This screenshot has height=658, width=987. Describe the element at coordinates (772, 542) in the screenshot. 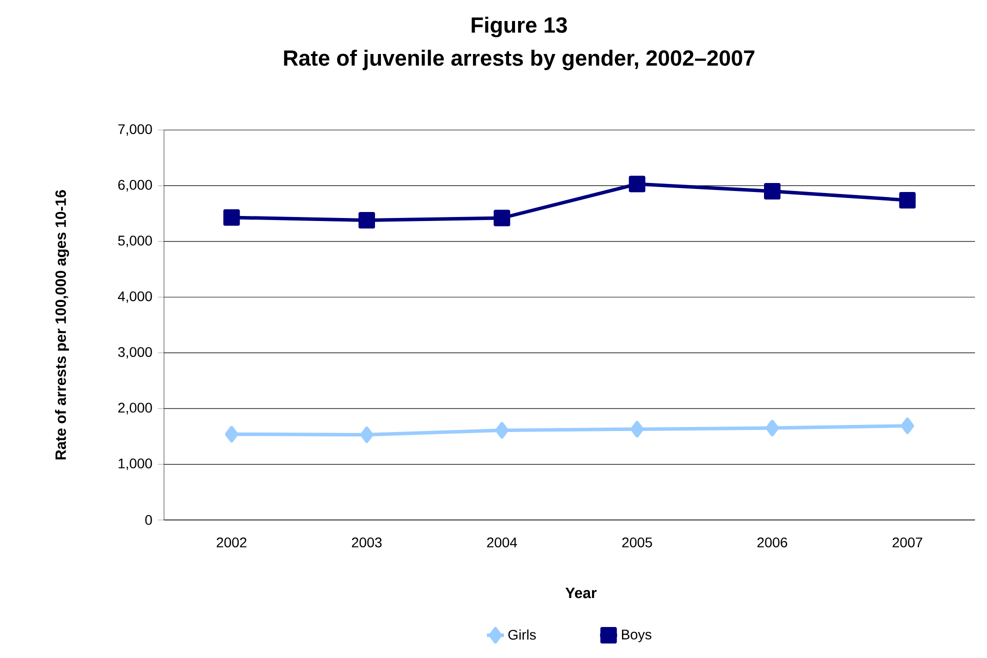

I see `x-tick-label: 2006` at that location.